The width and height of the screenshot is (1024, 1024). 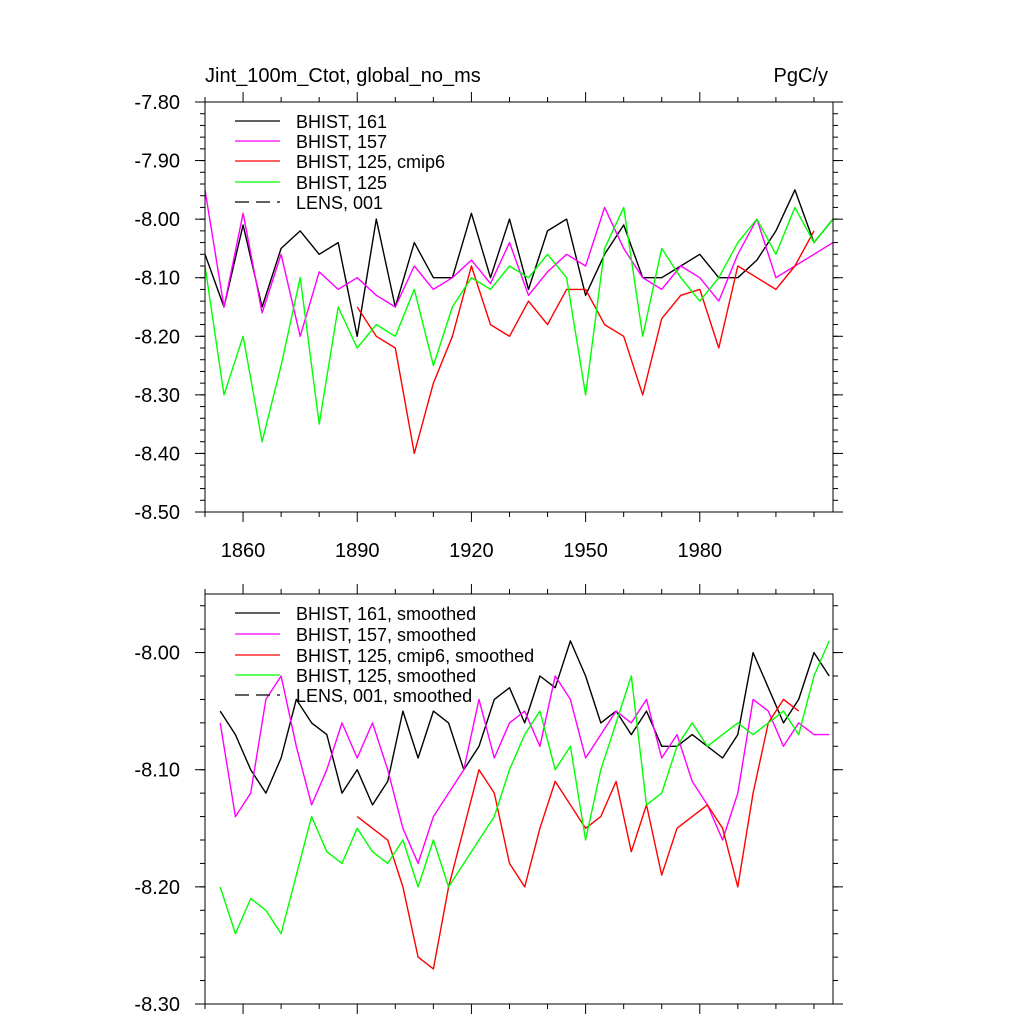 I want to click on series-line-bhist-161-smoothed, so click(x=524, y=723).